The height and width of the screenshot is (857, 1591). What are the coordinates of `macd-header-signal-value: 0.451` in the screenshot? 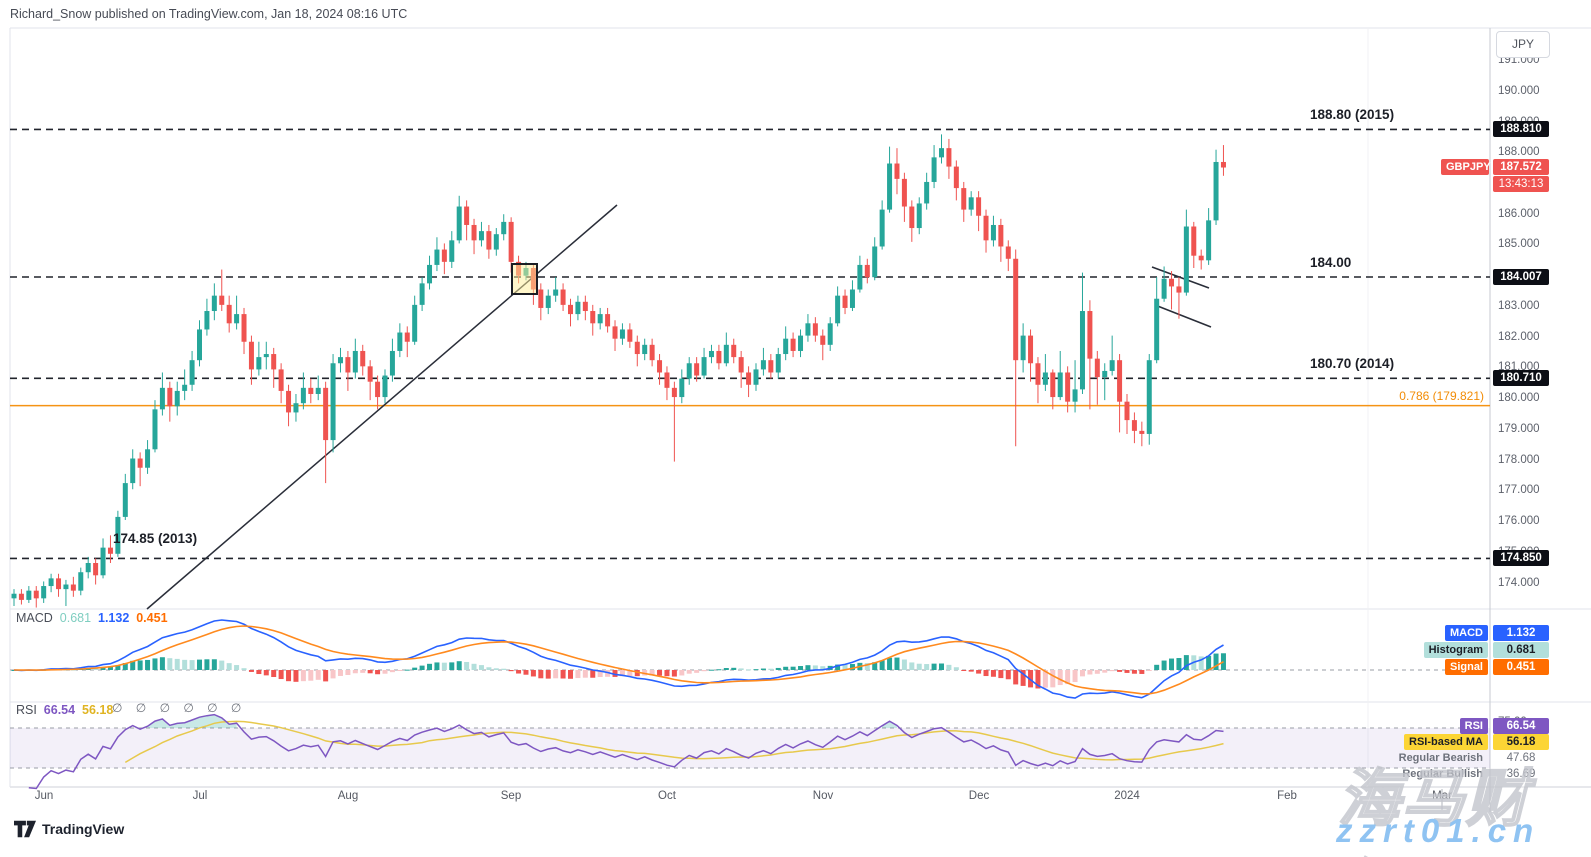 It's located at (152, 618).